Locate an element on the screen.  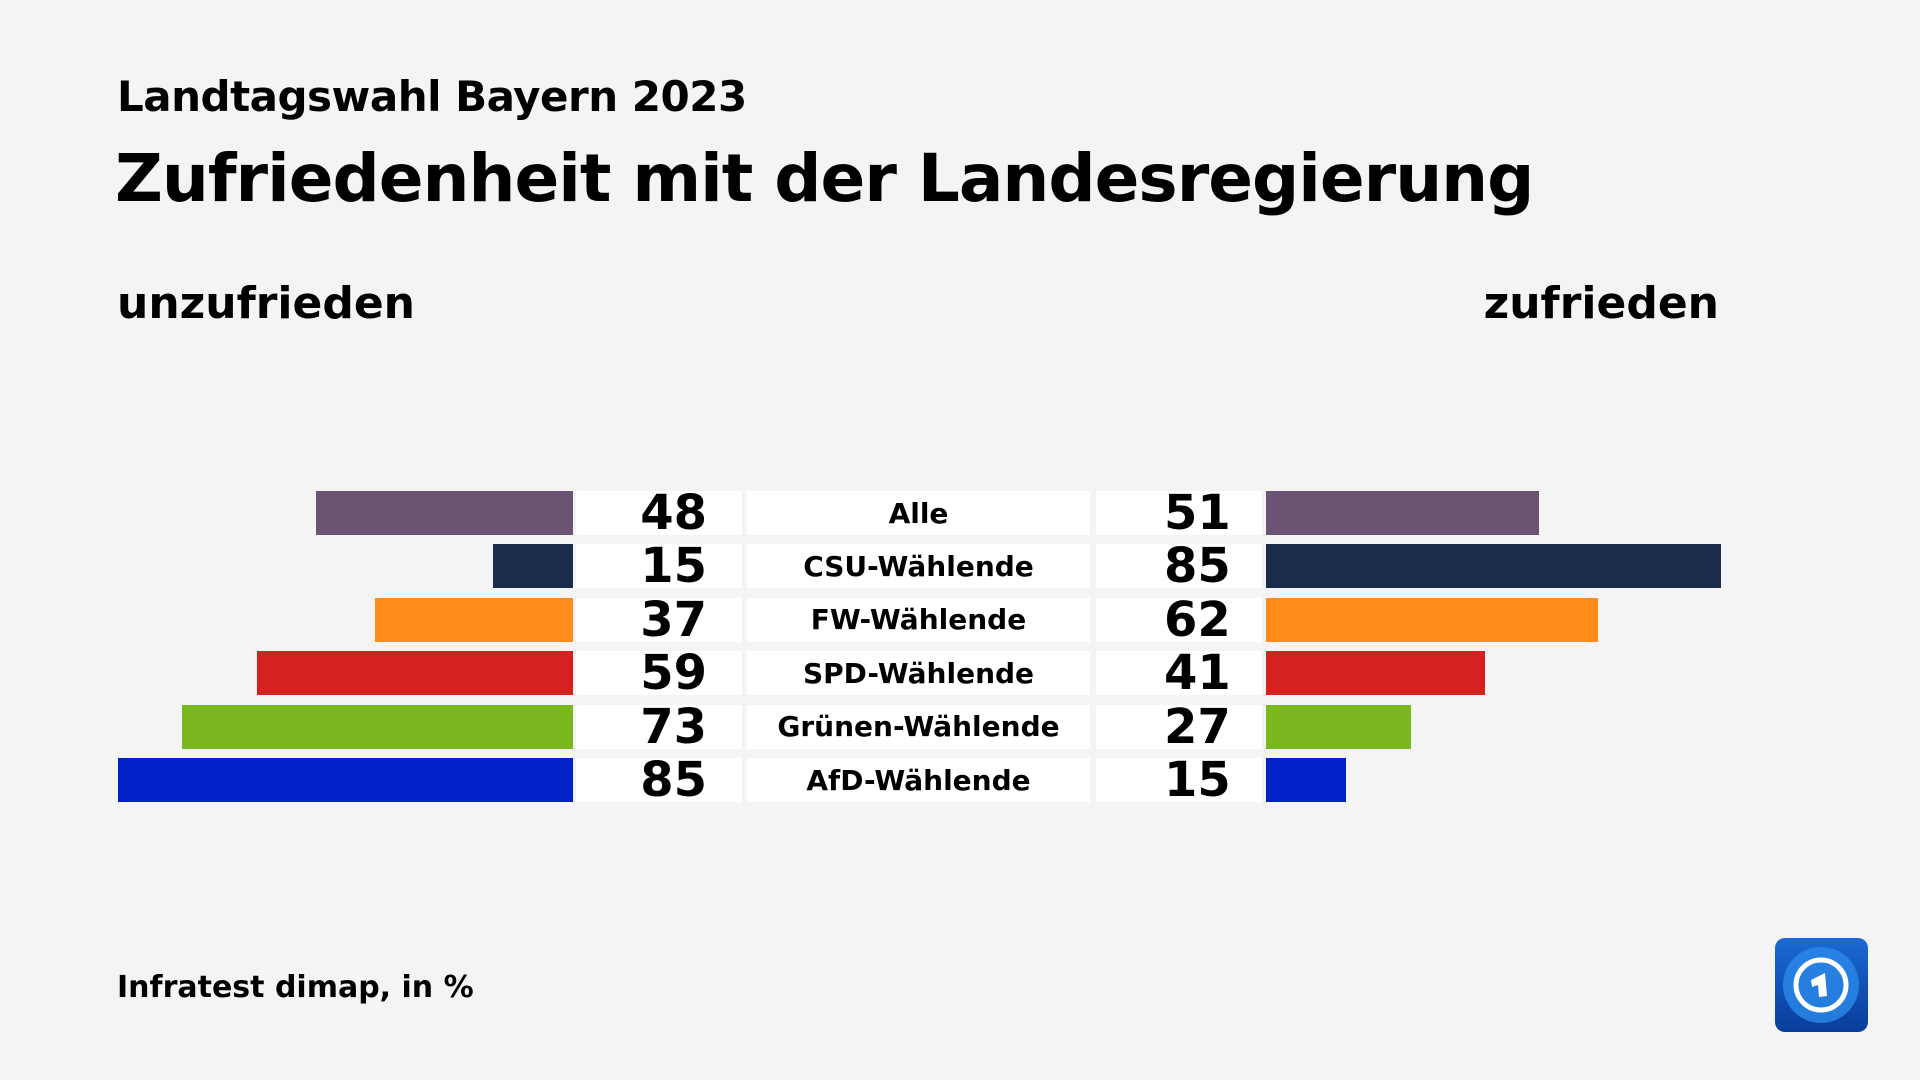
category-label-text: AfD-Wählende is located at coordinates (918, 780).